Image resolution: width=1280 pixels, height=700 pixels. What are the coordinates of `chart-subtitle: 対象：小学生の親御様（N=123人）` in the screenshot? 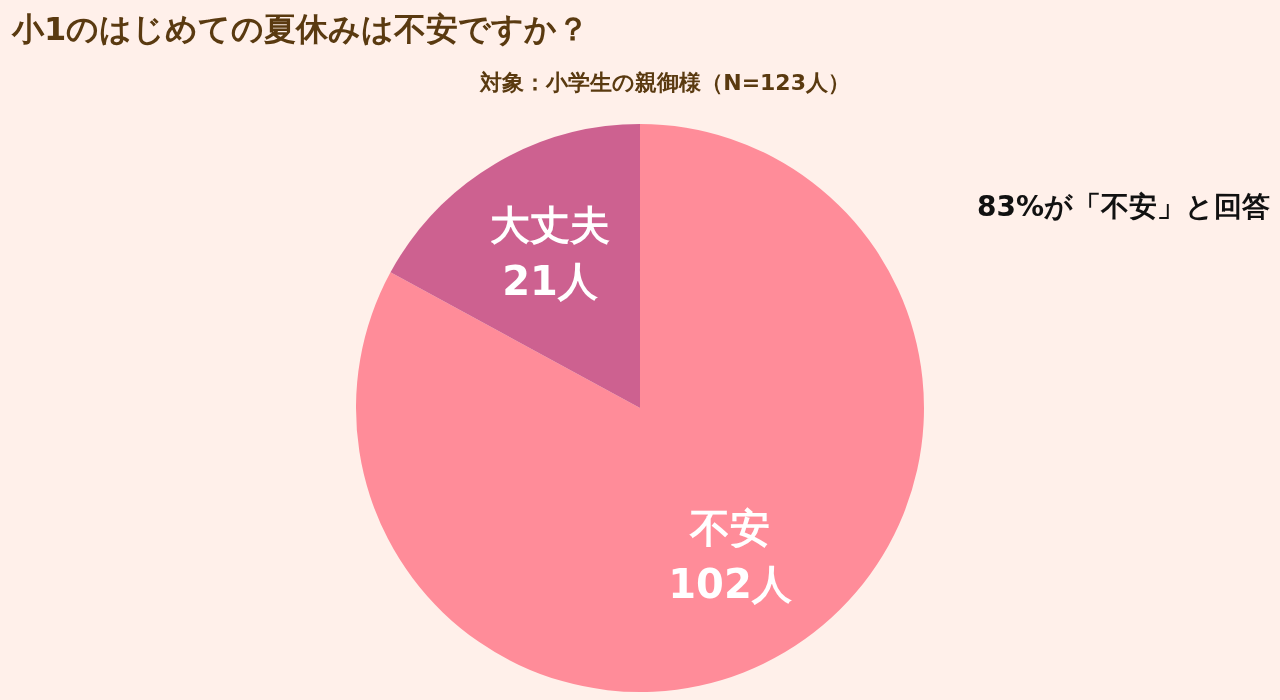 It's located at (665, 83).